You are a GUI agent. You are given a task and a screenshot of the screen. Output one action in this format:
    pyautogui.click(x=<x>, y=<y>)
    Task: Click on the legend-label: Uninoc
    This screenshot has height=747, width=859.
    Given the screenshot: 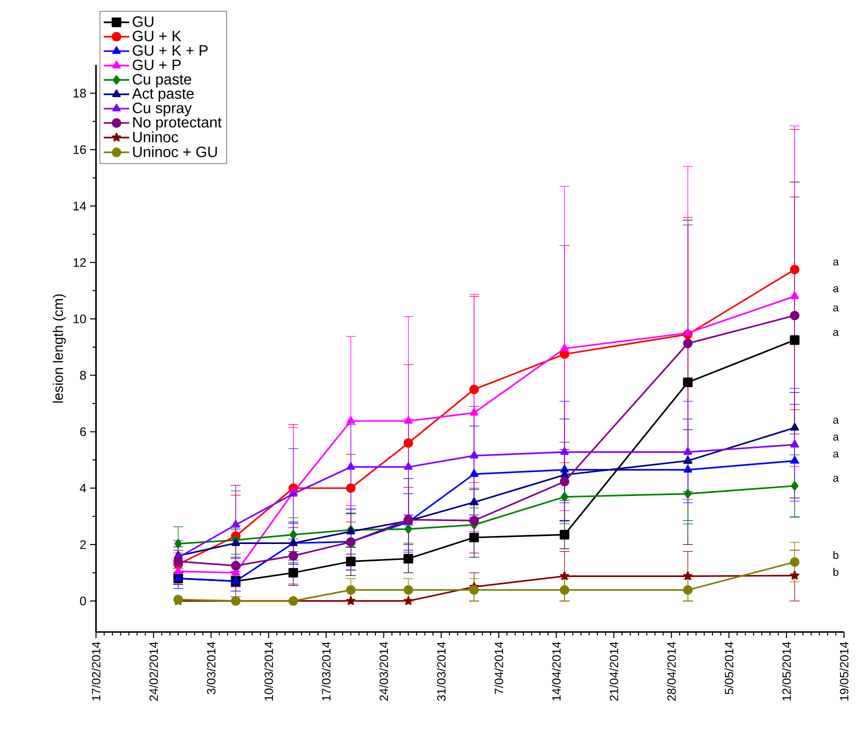 What is the action you would take?
    pyautogui.click(x=155, y=136)
    